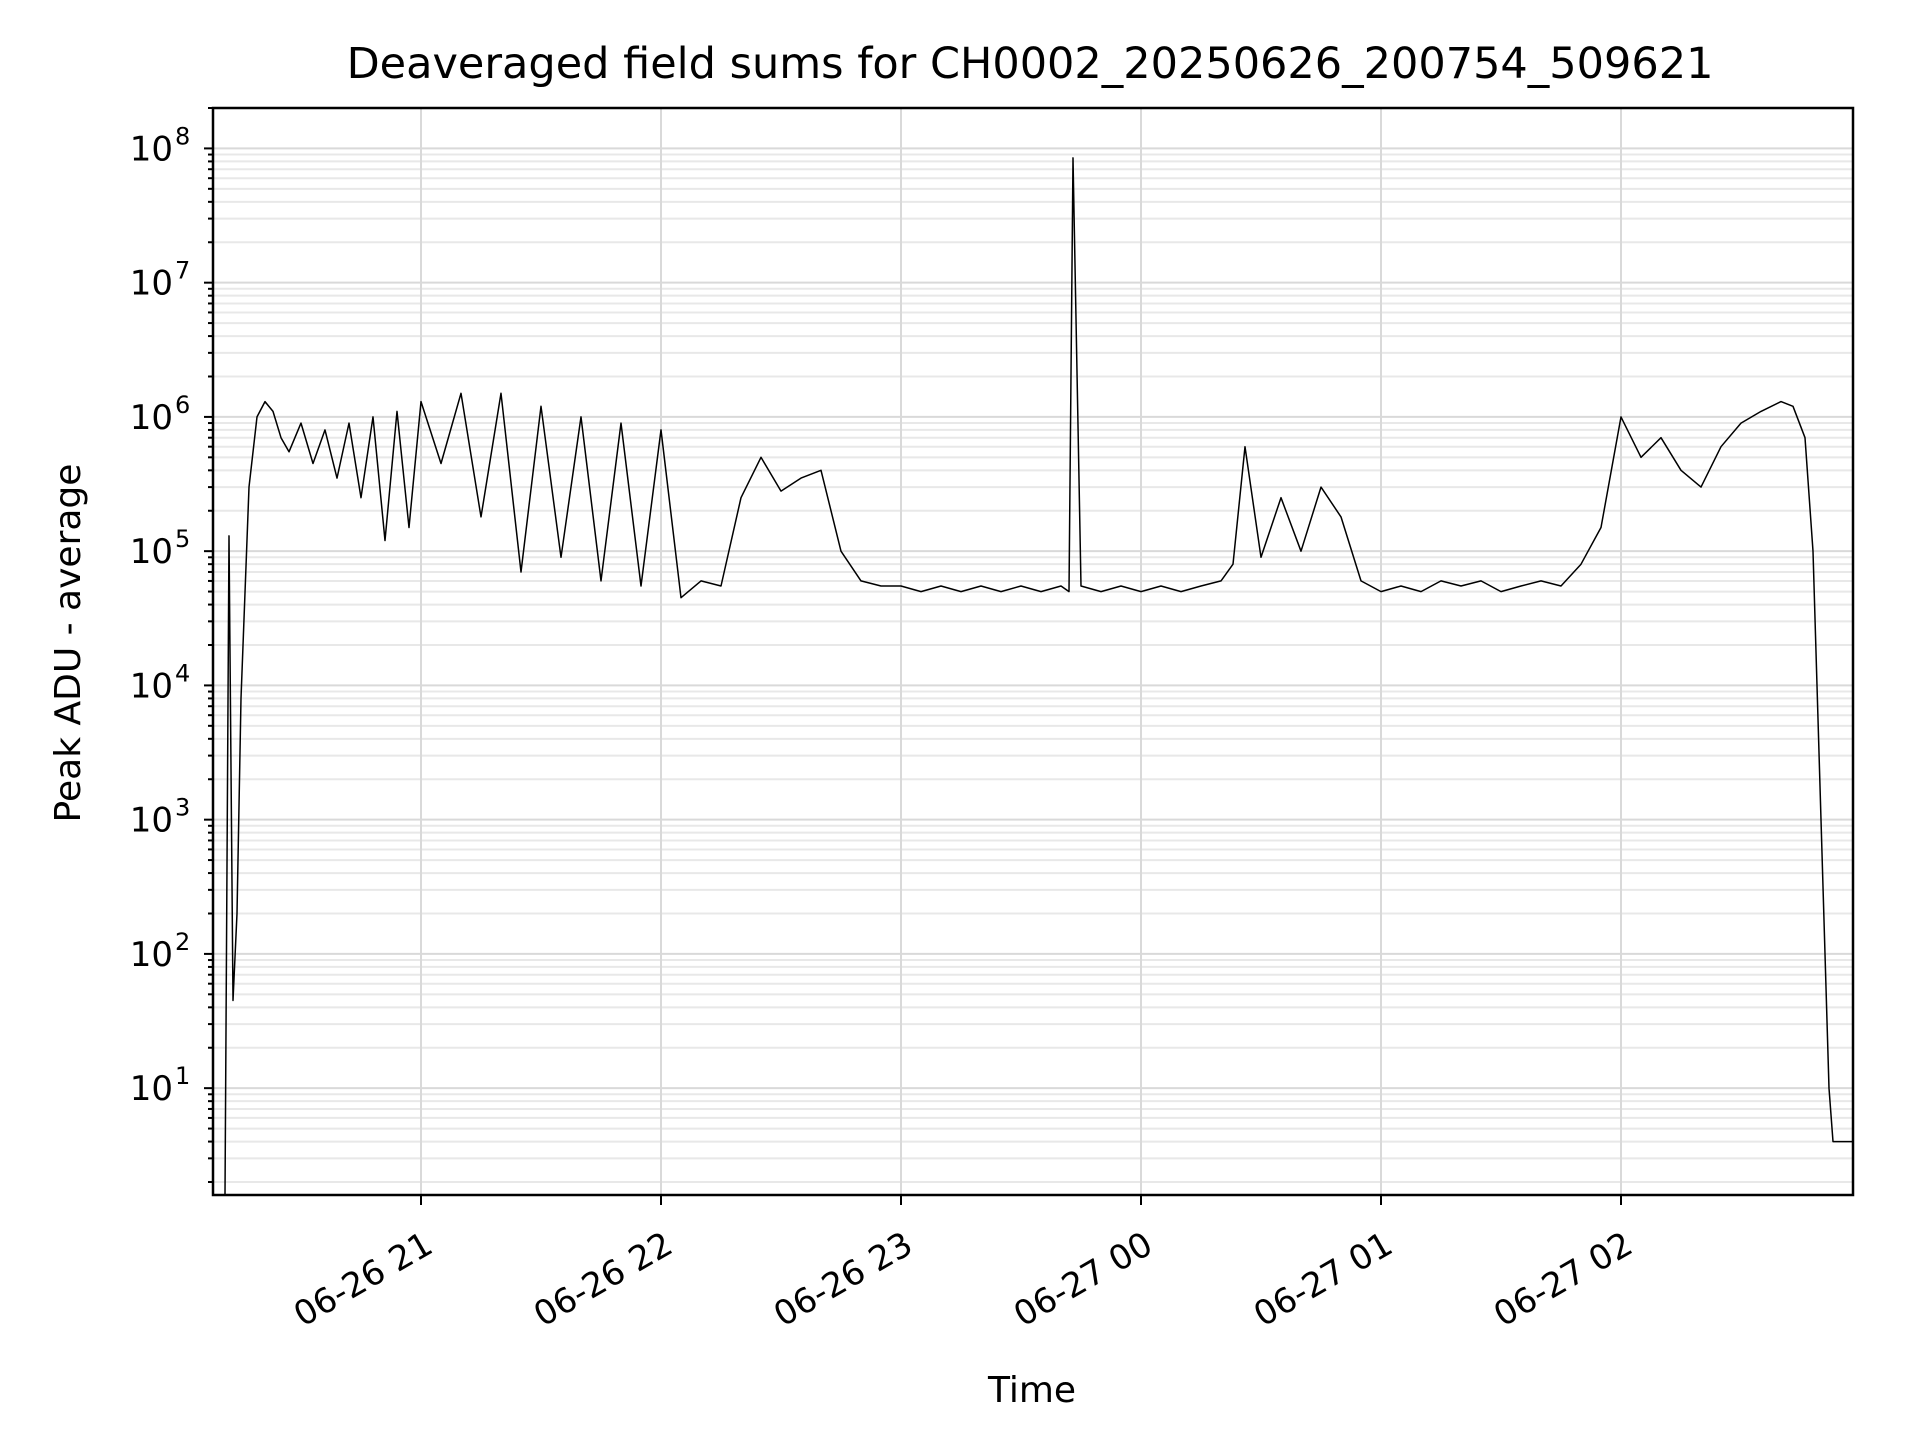  Describe the element at coordinates (182, 808) in the screenshot. I see `y-tick-exponent: 3` at that location.